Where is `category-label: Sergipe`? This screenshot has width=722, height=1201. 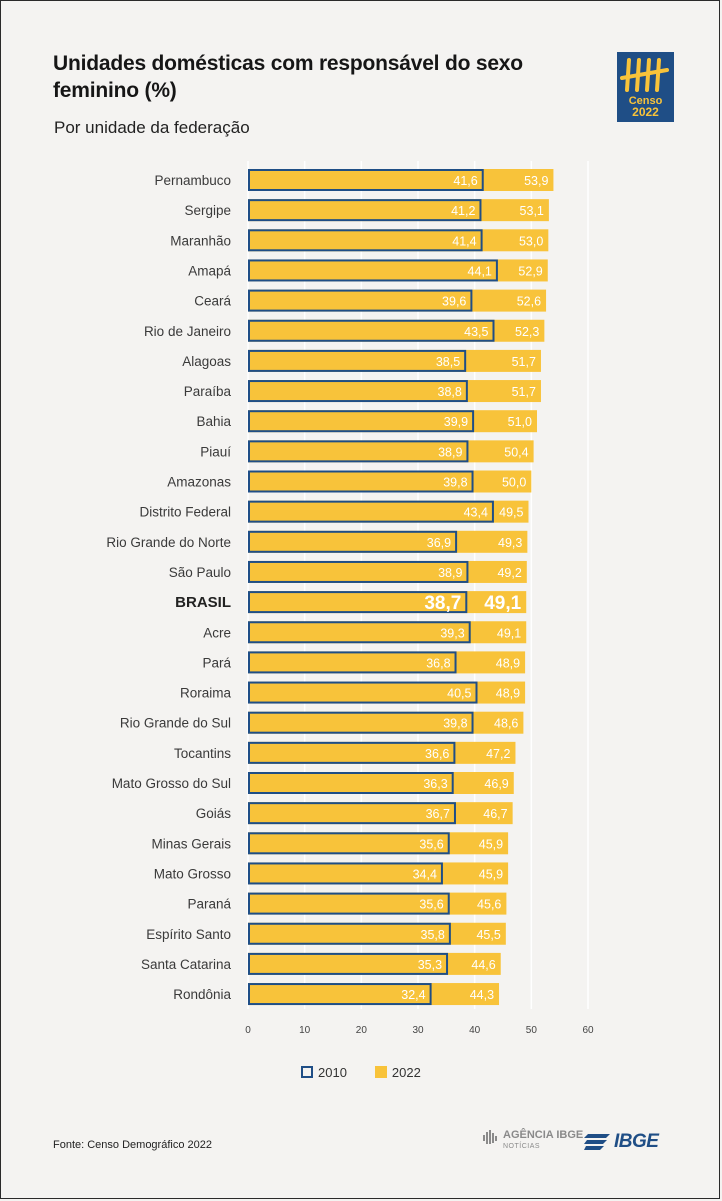
category-label: Sergipe is located at coordinates (207, 210).